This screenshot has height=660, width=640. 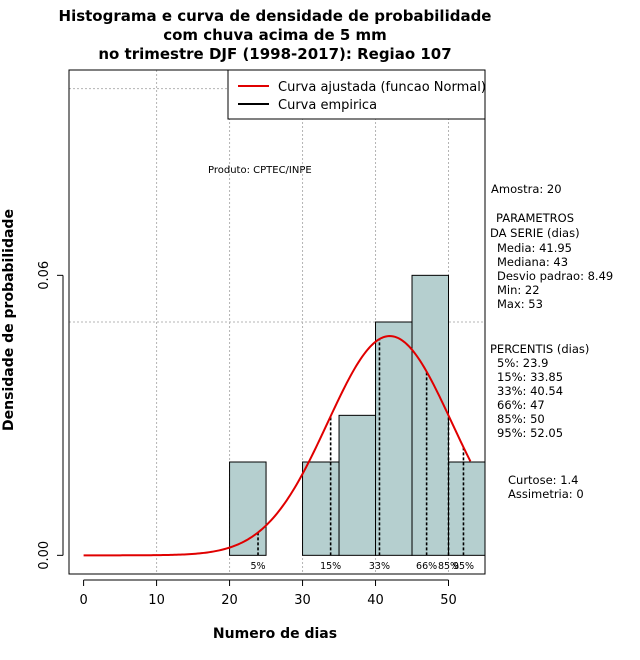 I want to click on x-tick-label-3: 30, so click(x=302, y=600).